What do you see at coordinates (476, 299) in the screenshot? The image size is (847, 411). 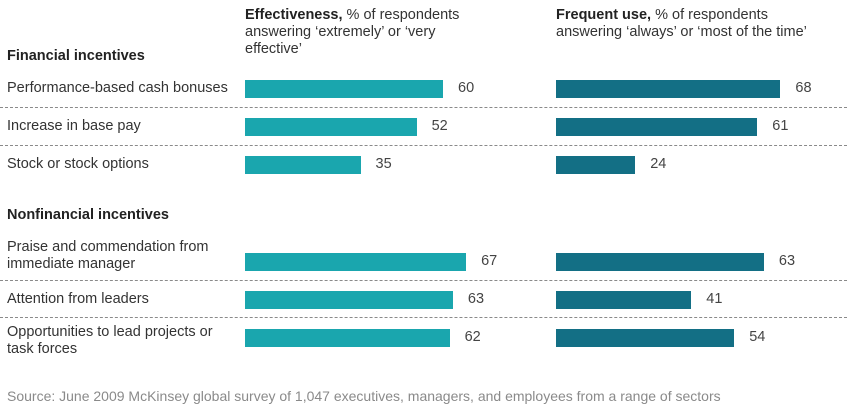 I see `value-attention-effectiveness: 63` at bounding box center [476, 299].